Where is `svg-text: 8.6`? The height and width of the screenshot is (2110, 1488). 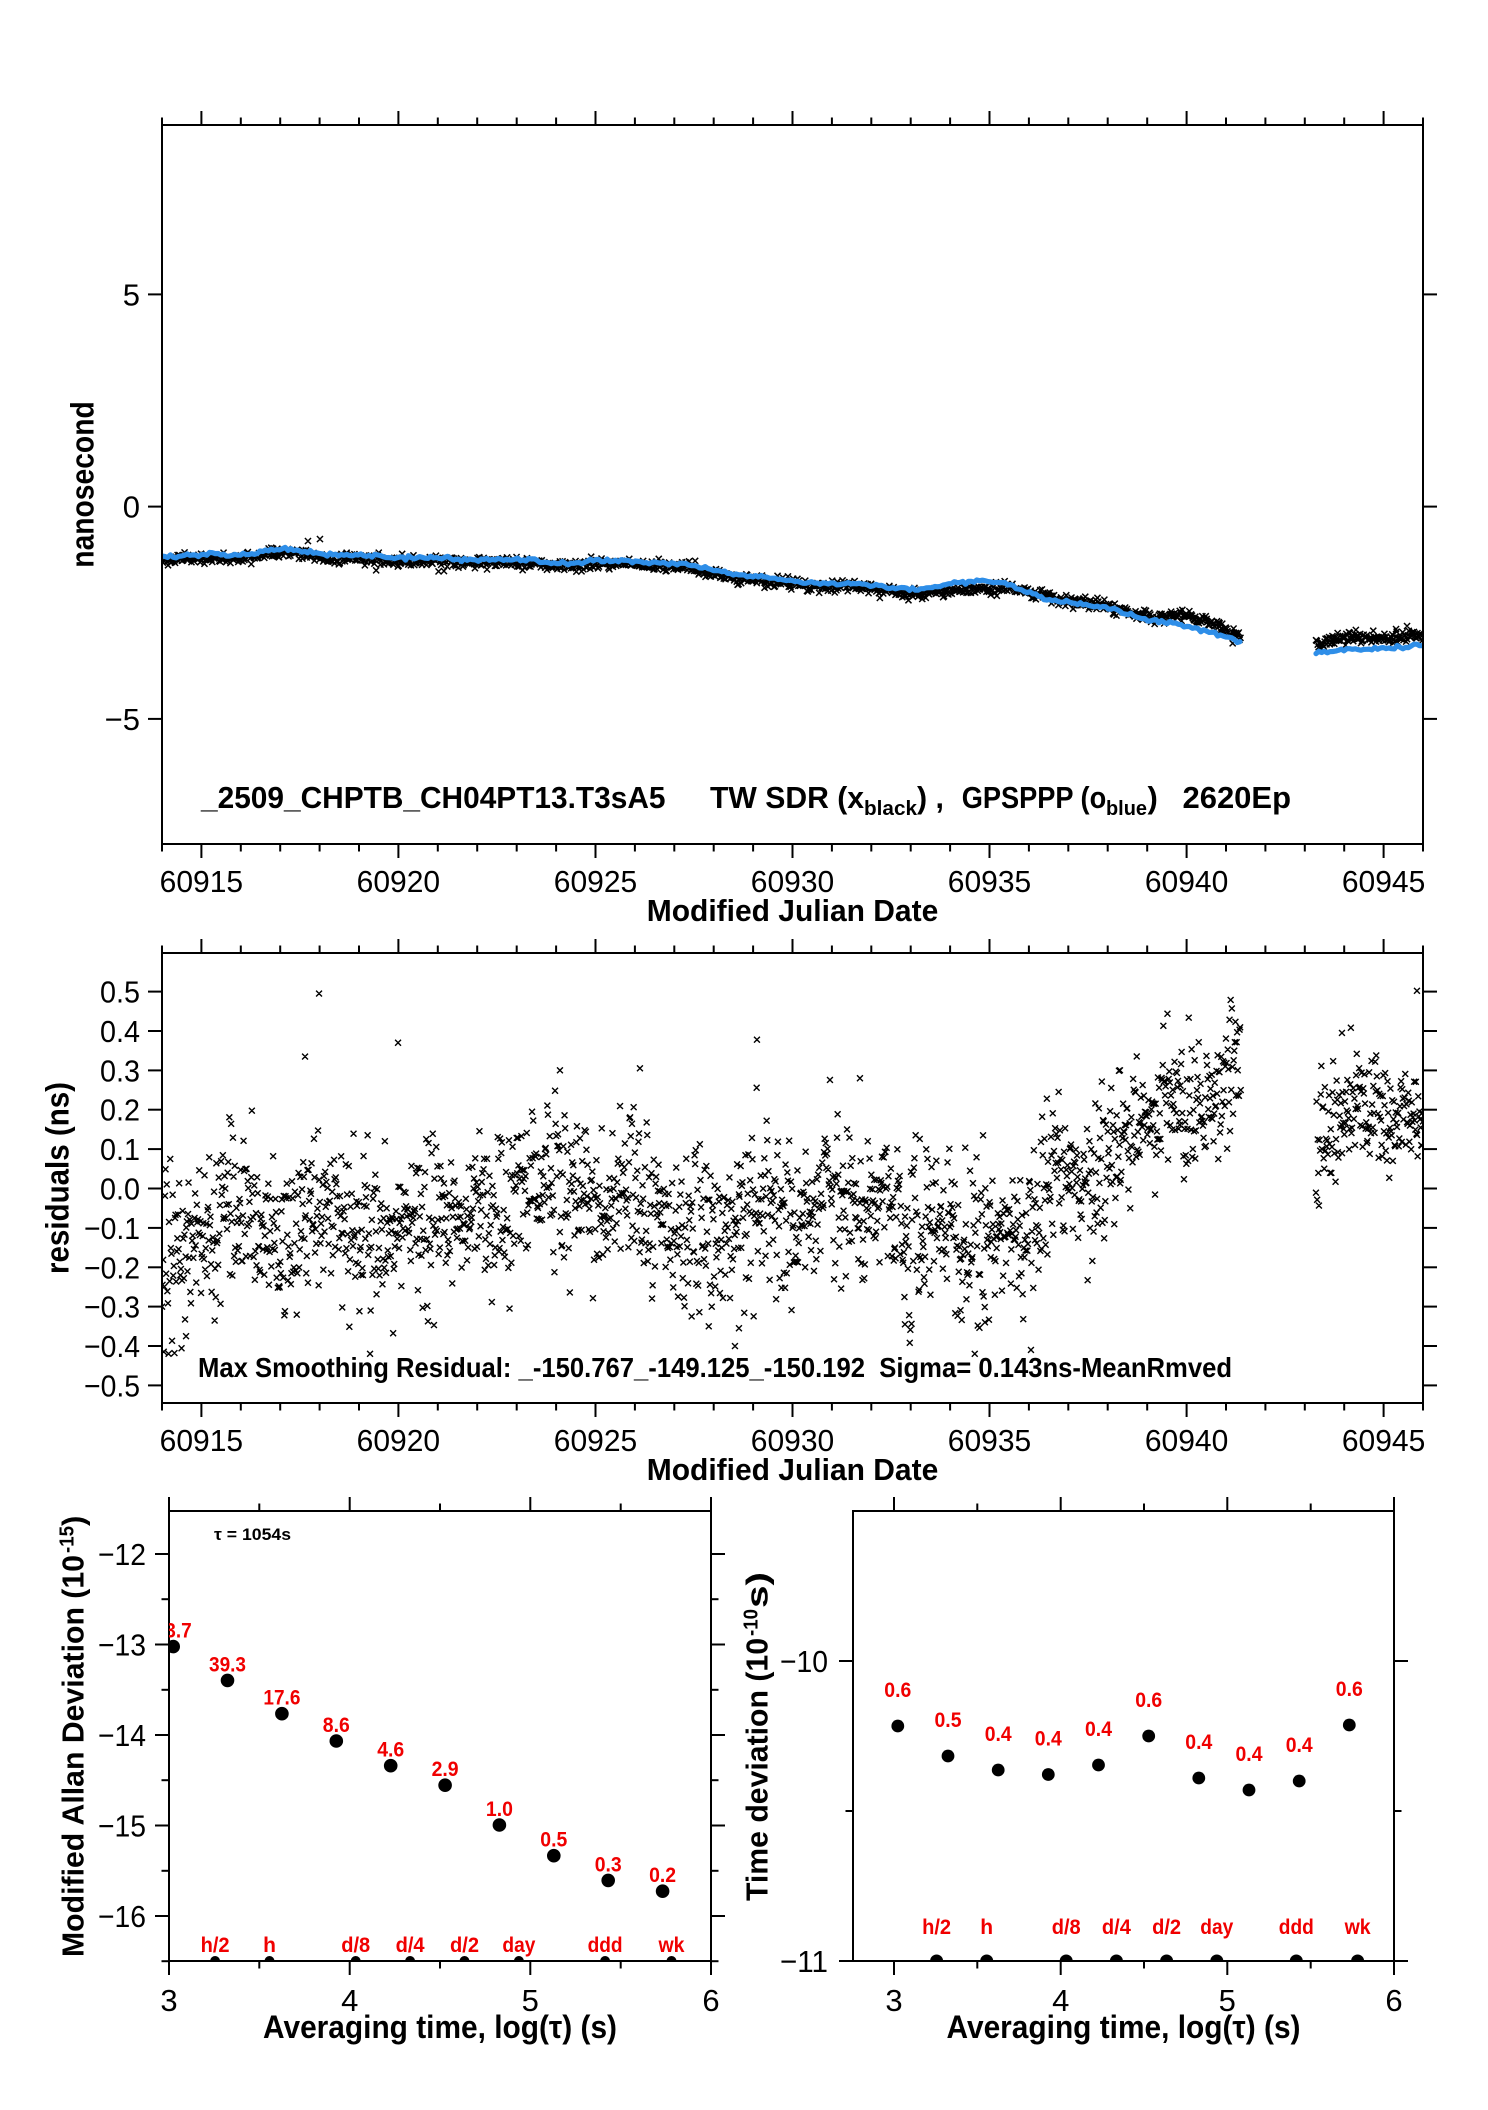 svg-text: 8.6 is located at coordinates (336, 1725).